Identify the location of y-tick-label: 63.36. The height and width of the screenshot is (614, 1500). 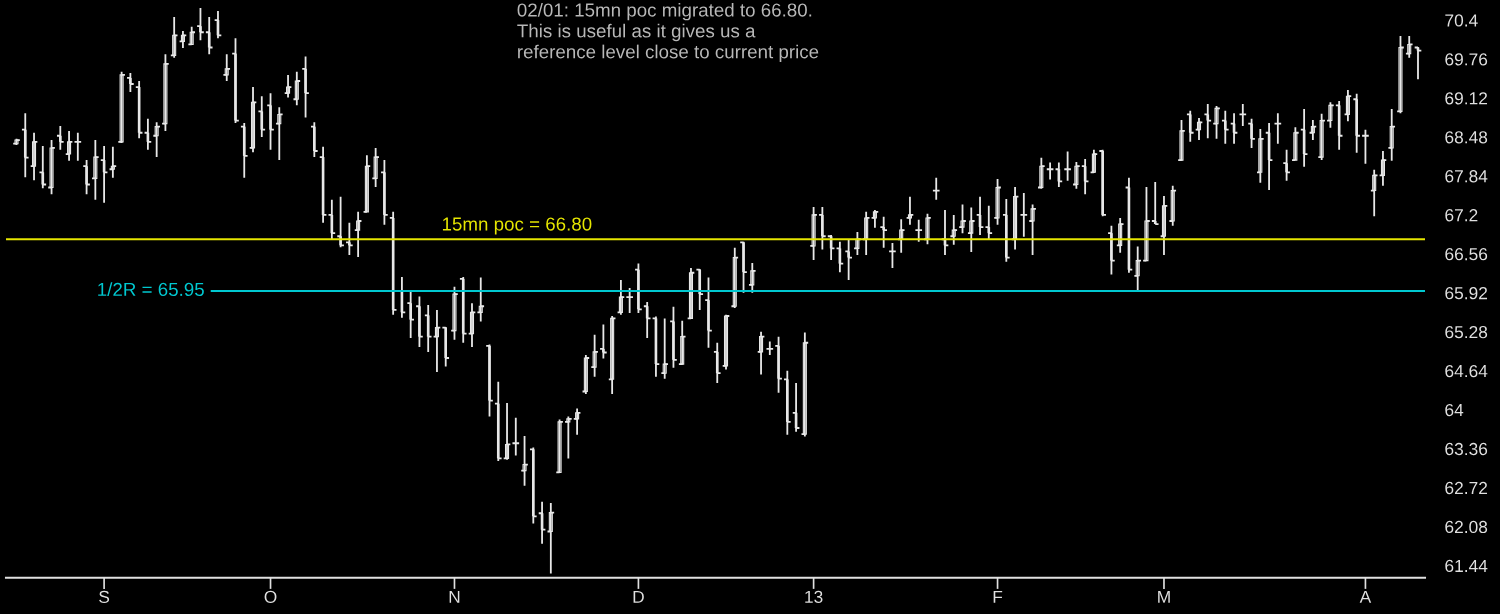
(1466, 449).